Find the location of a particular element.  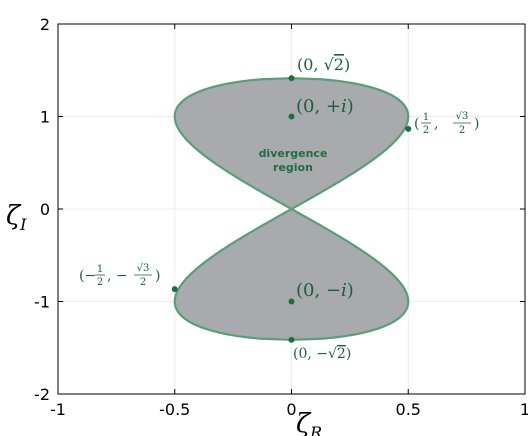

x-tick-label-4: 1 is located at coordinates (524, 409).